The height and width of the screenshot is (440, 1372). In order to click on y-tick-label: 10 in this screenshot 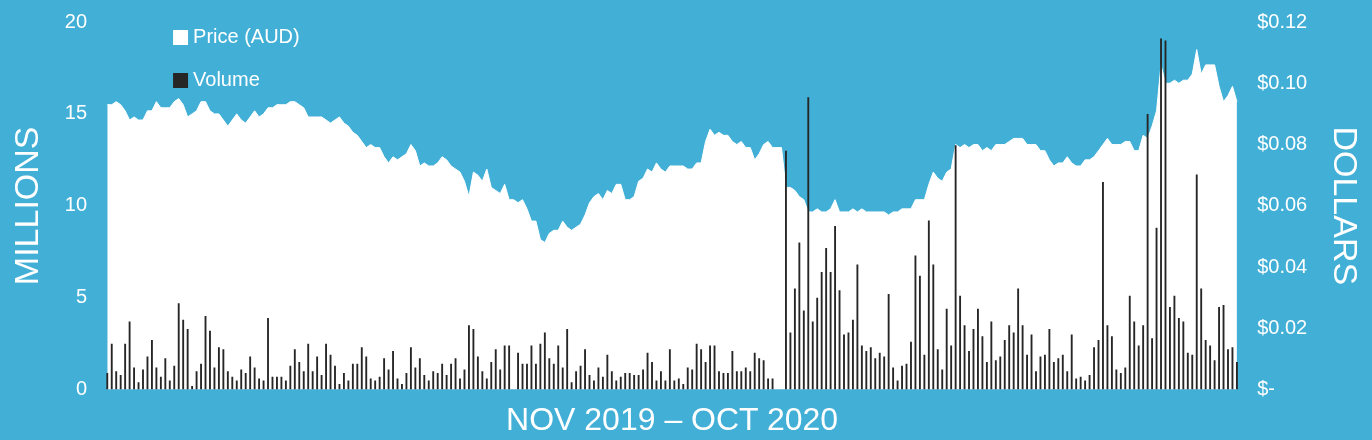, I will do `click(76, 204)`.